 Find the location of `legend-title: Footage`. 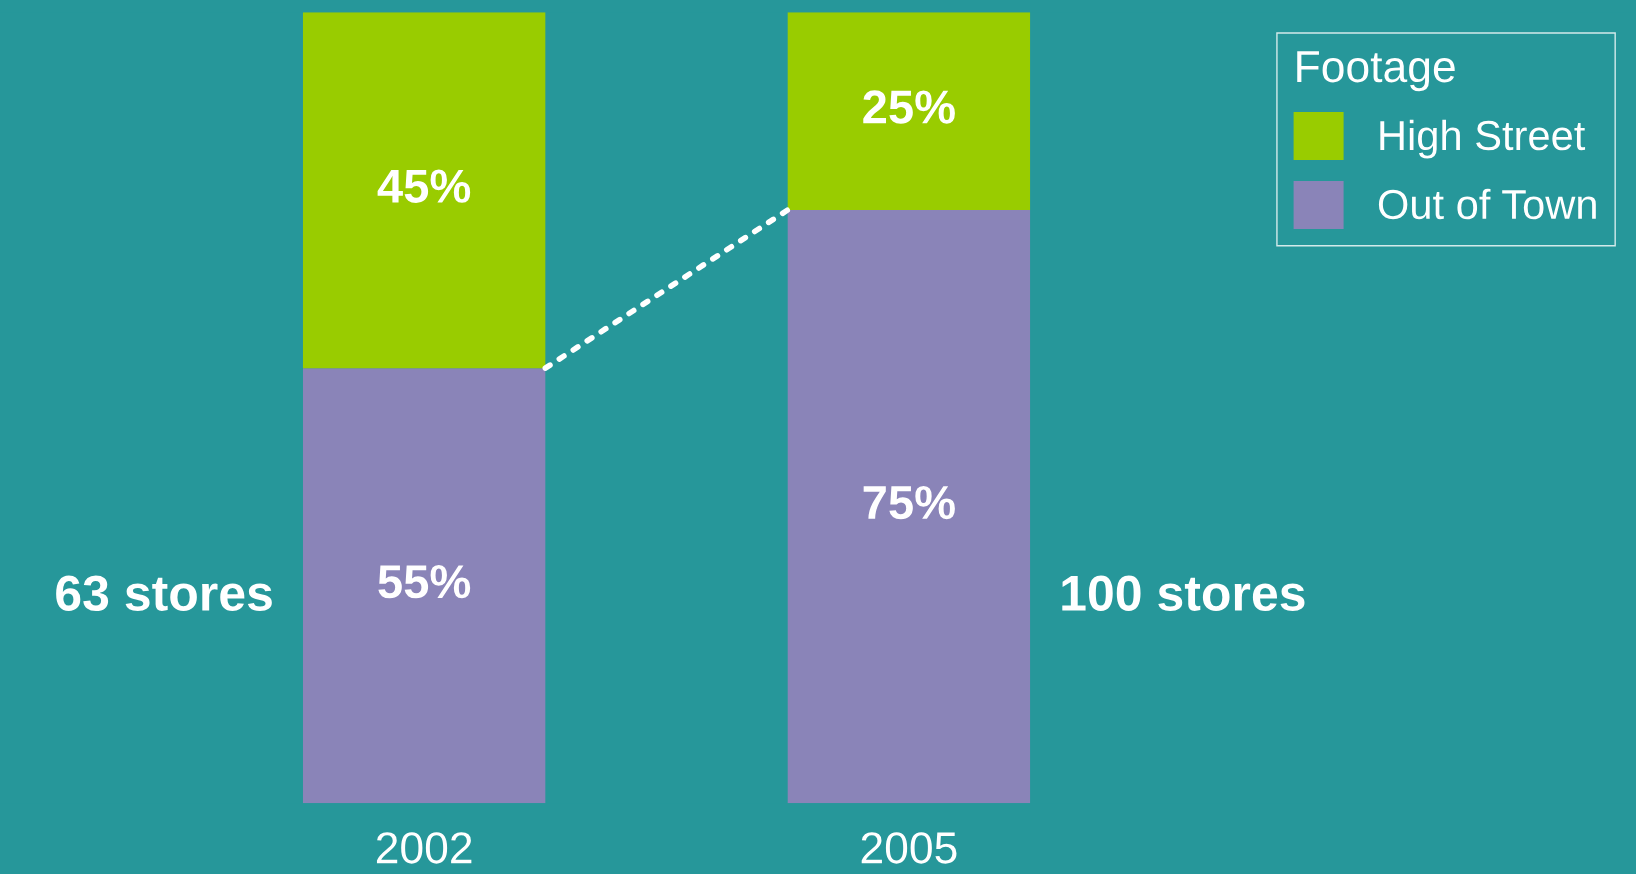

legend-title: Footage is located at coordinates (1376, 71).